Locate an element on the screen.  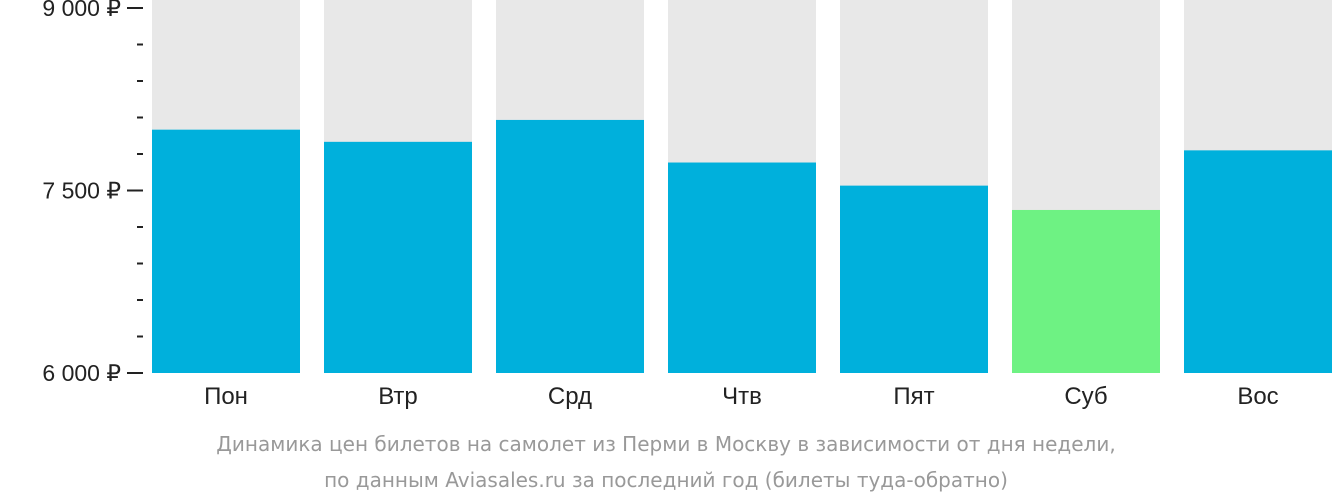
x-axis-labels: Пон Втр Срд Чтв Пят Суб Вос is located at coordinates (741, 396).